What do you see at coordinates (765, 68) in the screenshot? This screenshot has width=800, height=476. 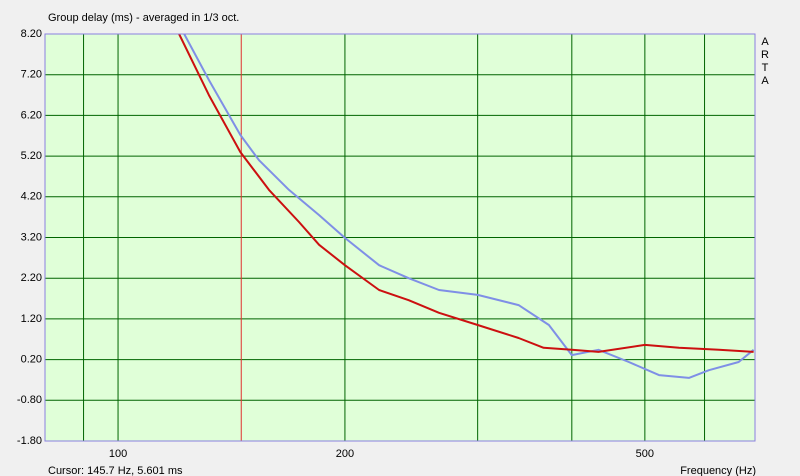 I see `brand-letter: T` at bounding box center [765, 68].